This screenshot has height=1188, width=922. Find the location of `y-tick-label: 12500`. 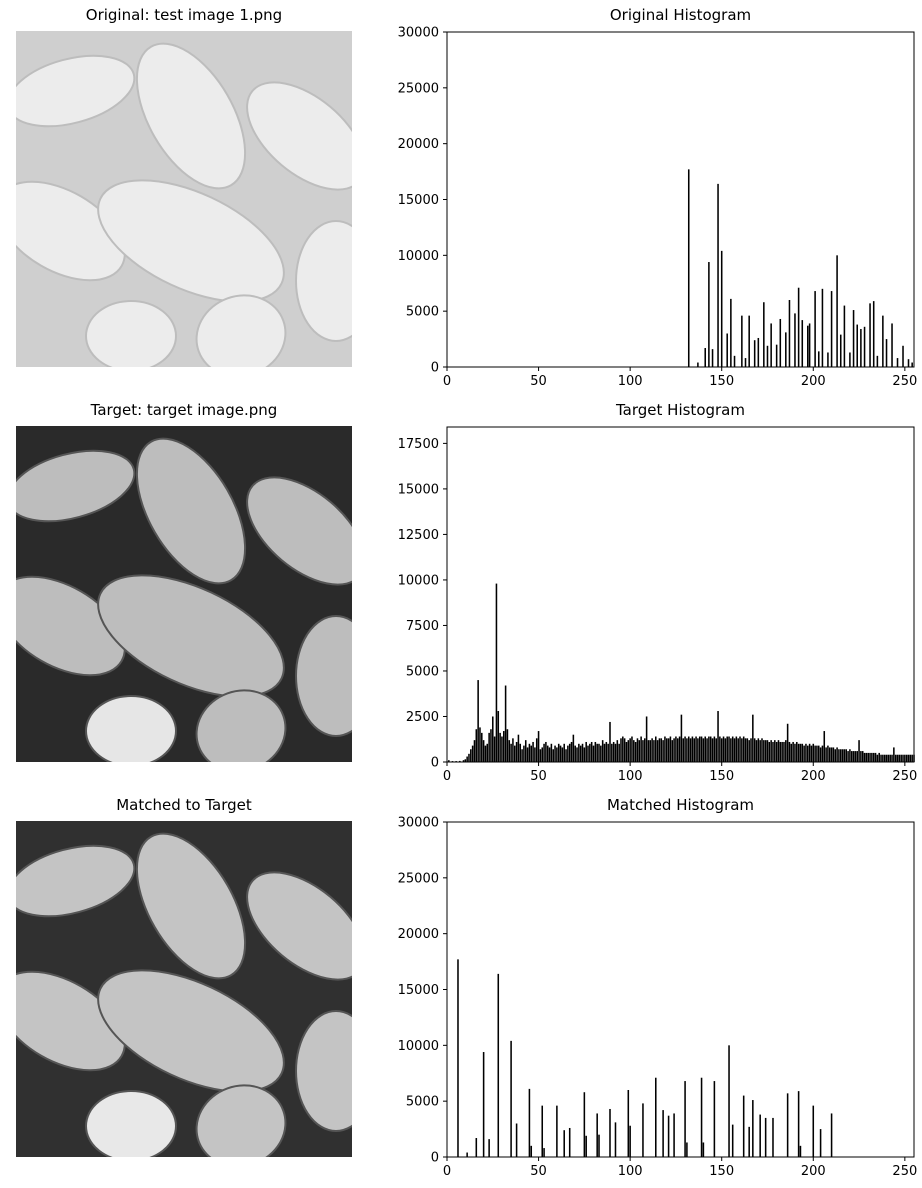

y-tick-label: 12500 is located at coordinates (418, 535).